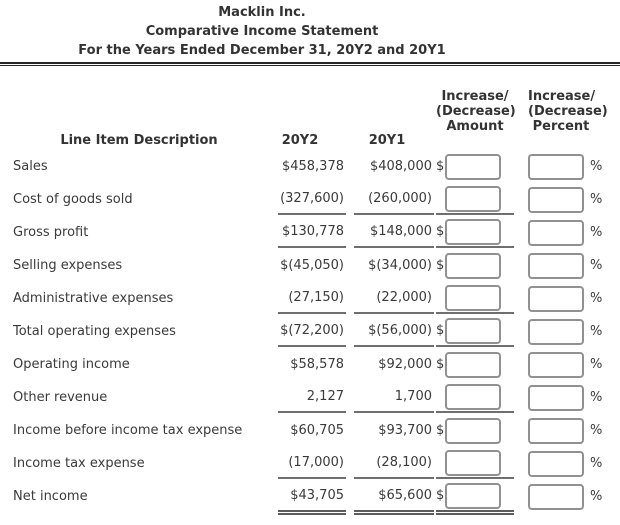 Image resolution: width=620 pixels, height=525 pixels. What do you see at coordinates (51, 232) in the screenshot?
I see `row-label: Gross profit` at bounding box center [51, 232].